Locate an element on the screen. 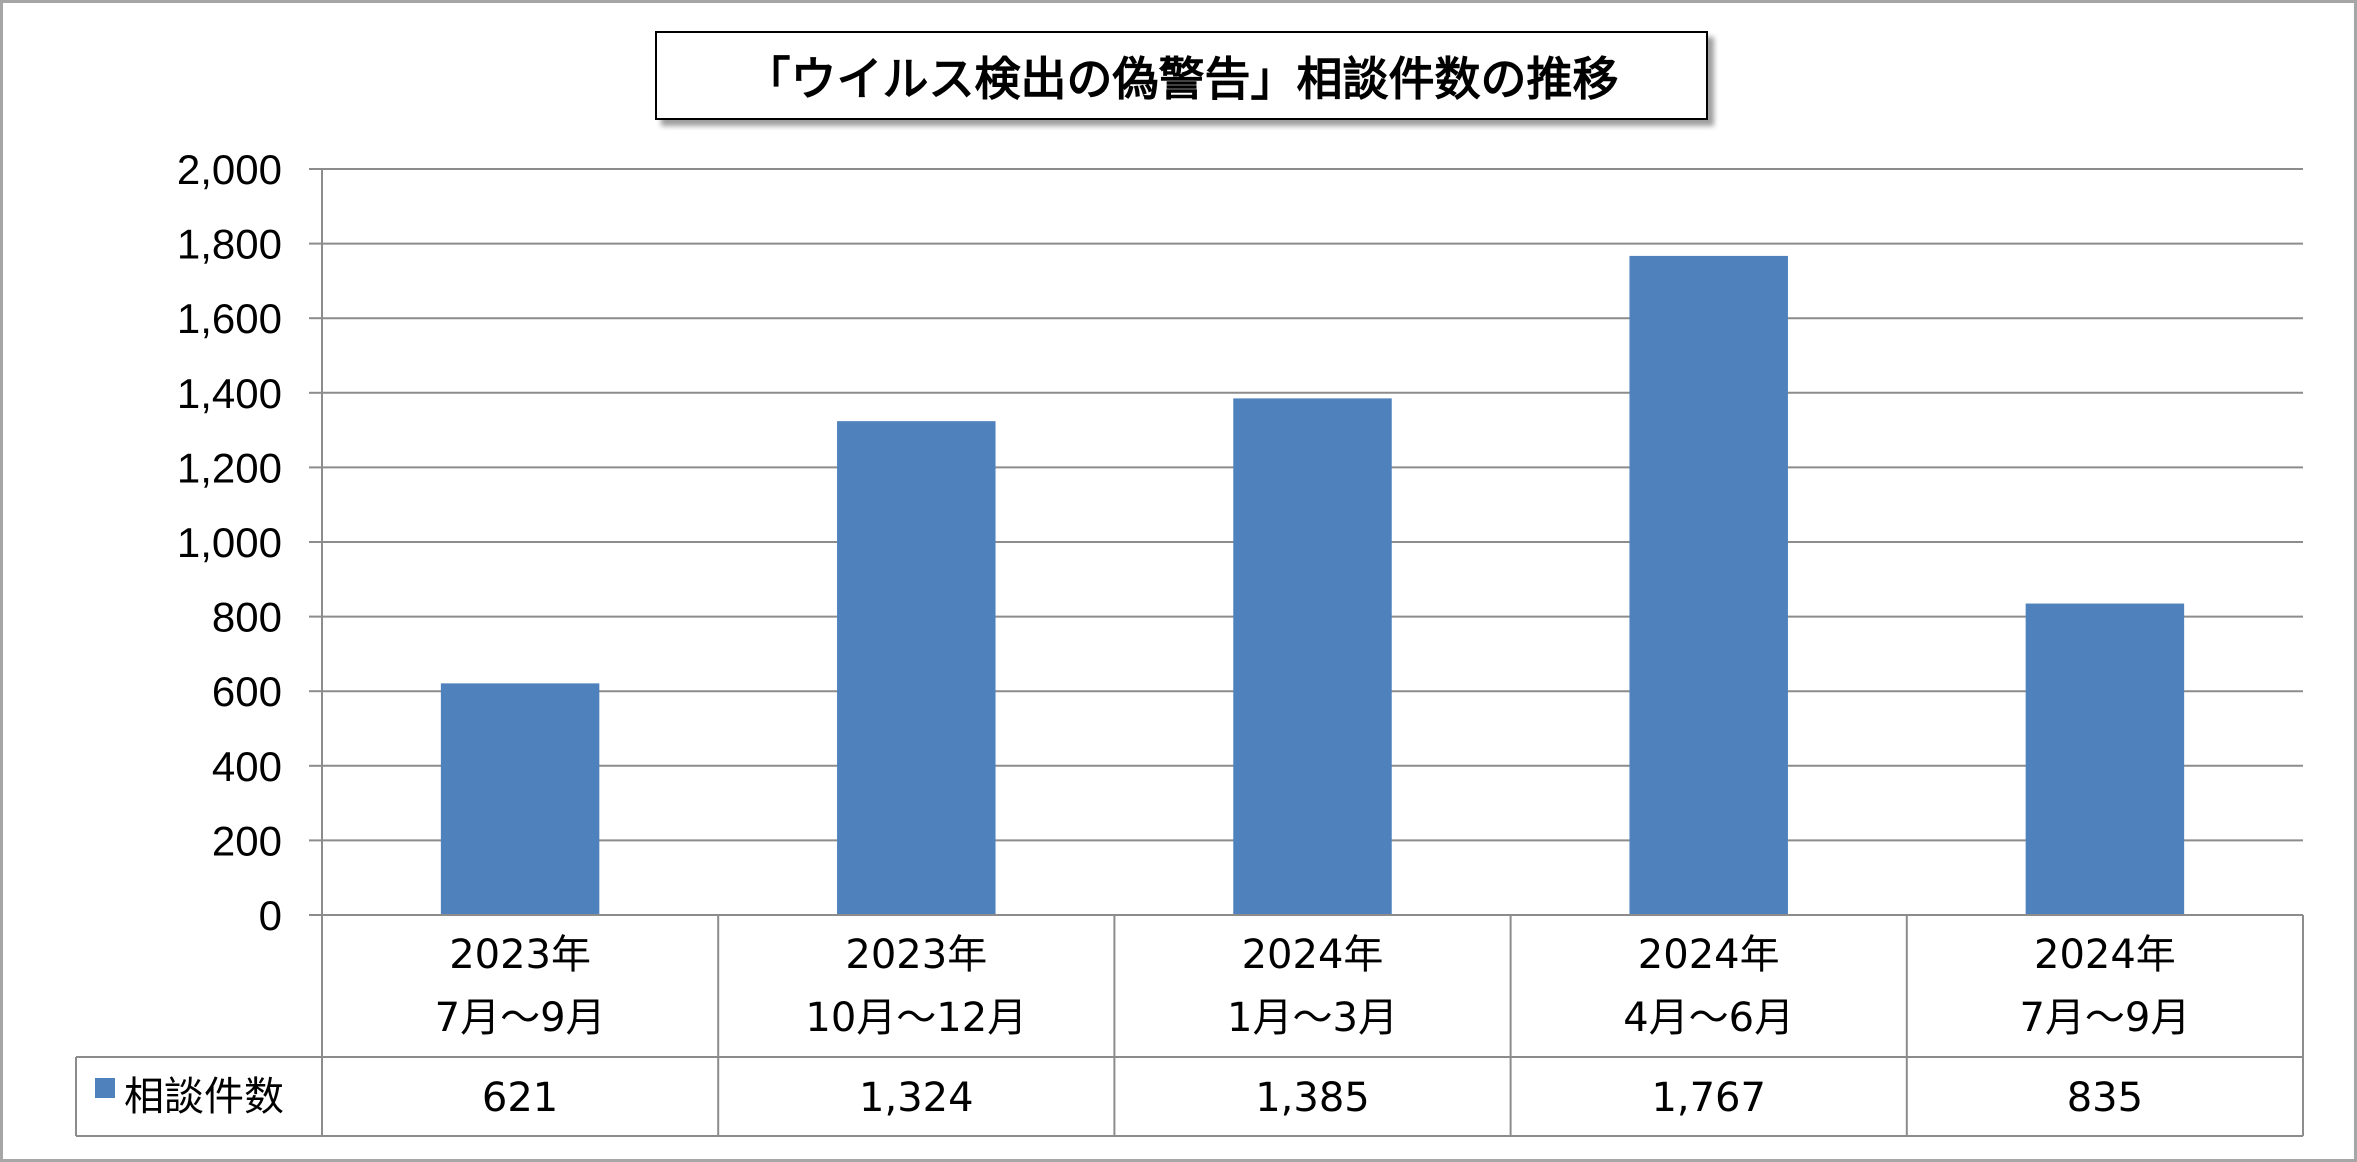  chart-title: 「ウイルス検出の偽警告」相談件数の推移 is located at coordinates (1181, 78).